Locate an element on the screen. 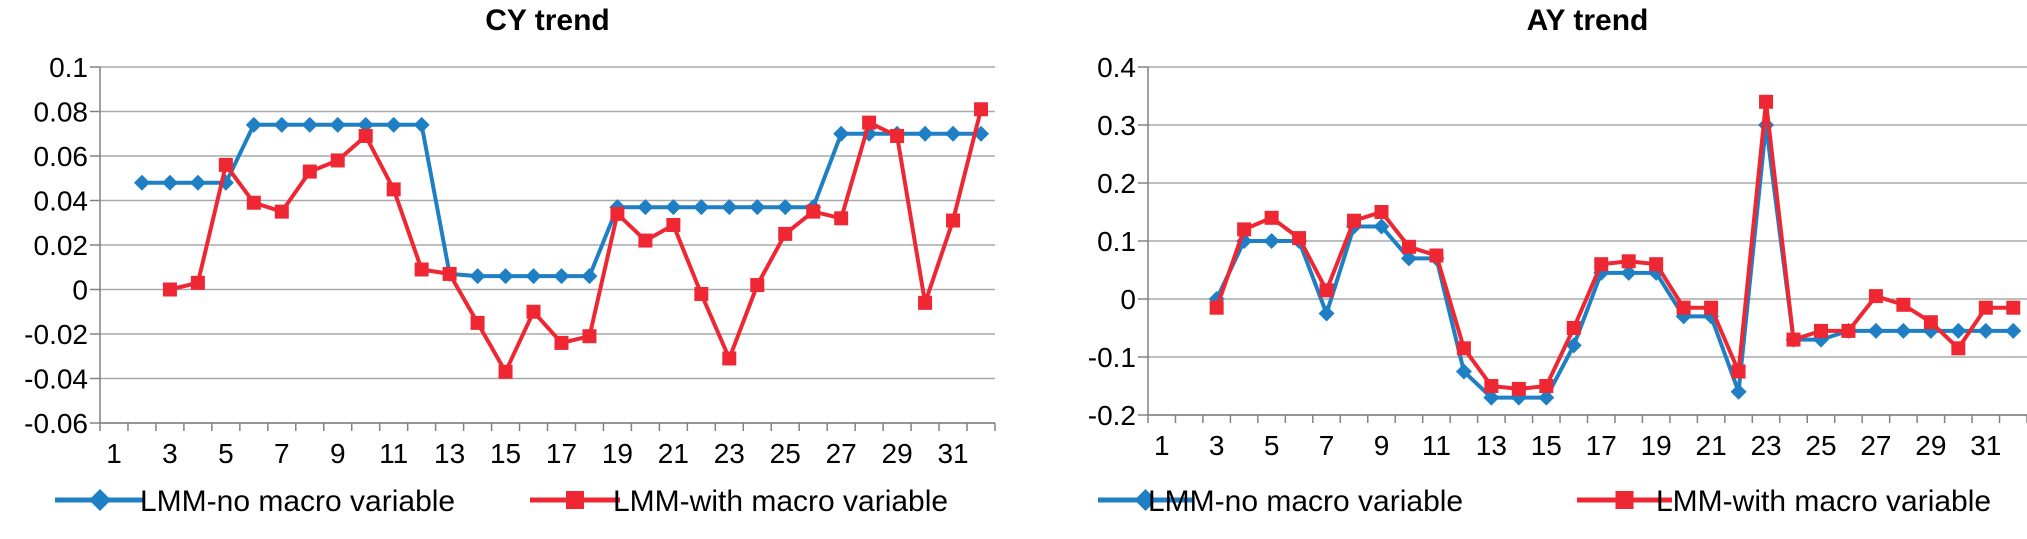 This screenshot has height=539, width=2027. legend-label: LMM-with macro variable is located at coordinates (780, 501).